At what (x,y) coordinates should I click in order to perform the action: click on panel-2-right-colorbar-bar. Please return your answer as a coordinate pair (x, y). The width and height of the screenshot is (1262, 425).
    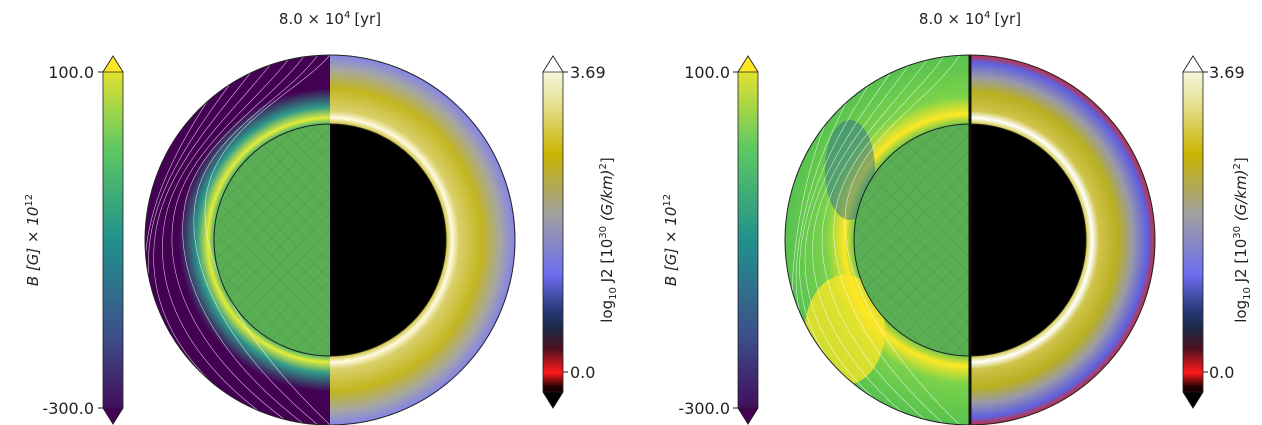
    Looking at the image, I should click on (1193, 232).